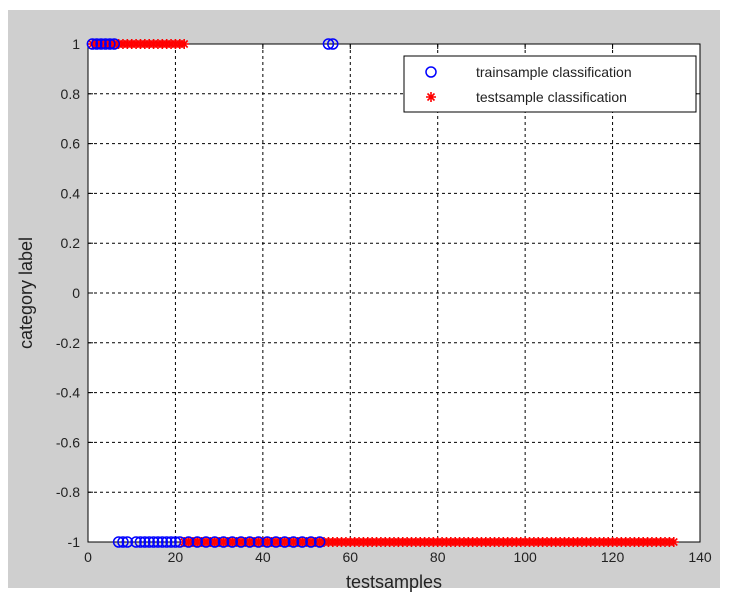 Image resolution: width=729 pixels, height=597 pixels. I want to click on y-tick-label: 0, so click(76, 293).